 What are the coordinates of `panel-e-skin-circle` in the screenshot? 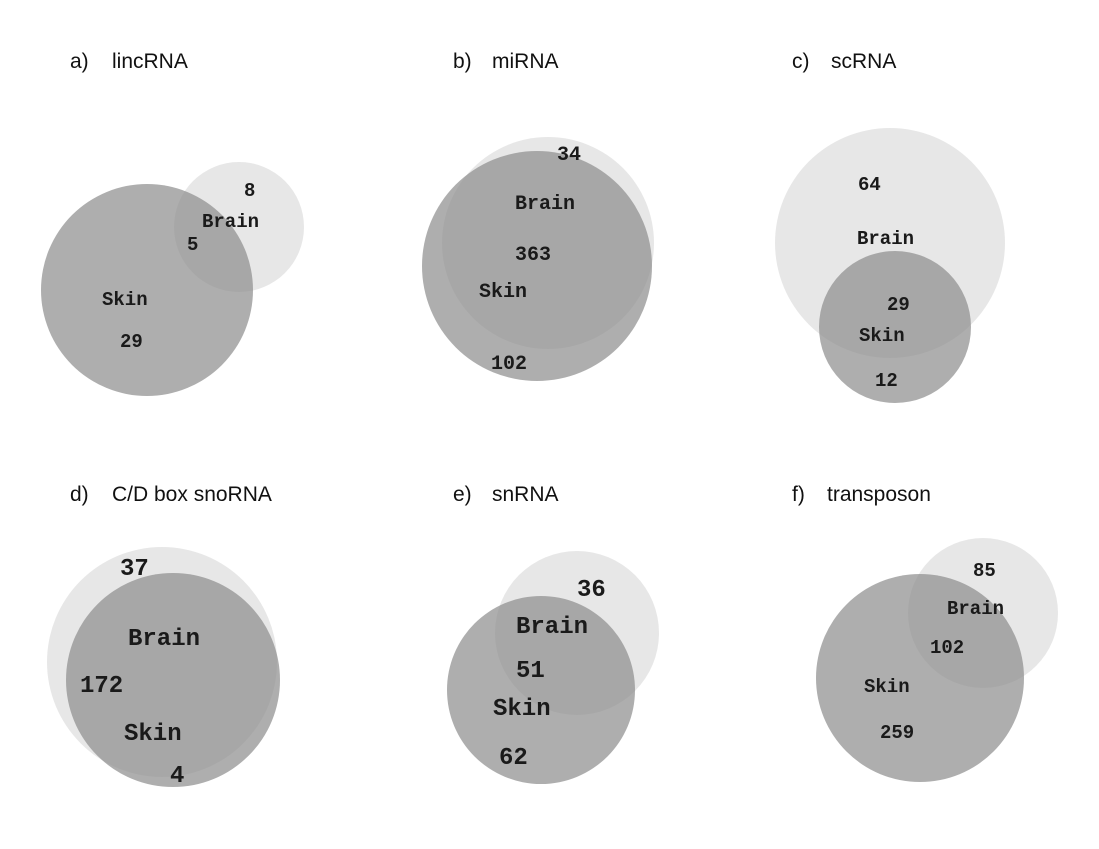 It's located at (541, 690).